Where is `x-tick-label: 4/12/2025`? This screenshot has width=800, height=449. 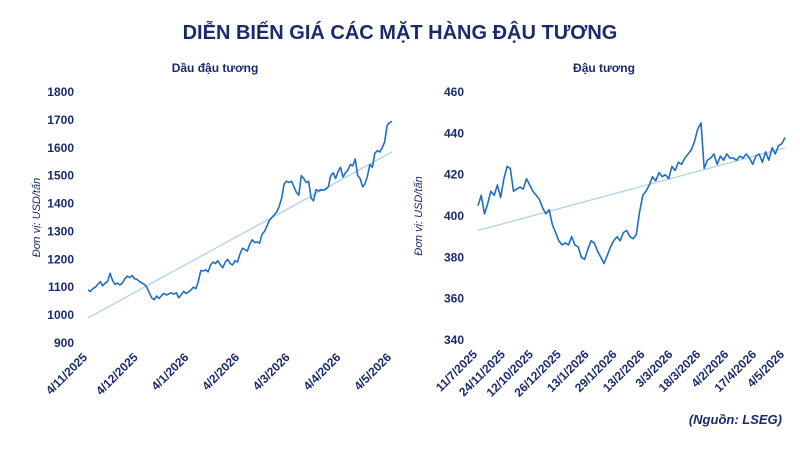
x-tick-label: 4/12/2025 is located at coordinates (117, 374).